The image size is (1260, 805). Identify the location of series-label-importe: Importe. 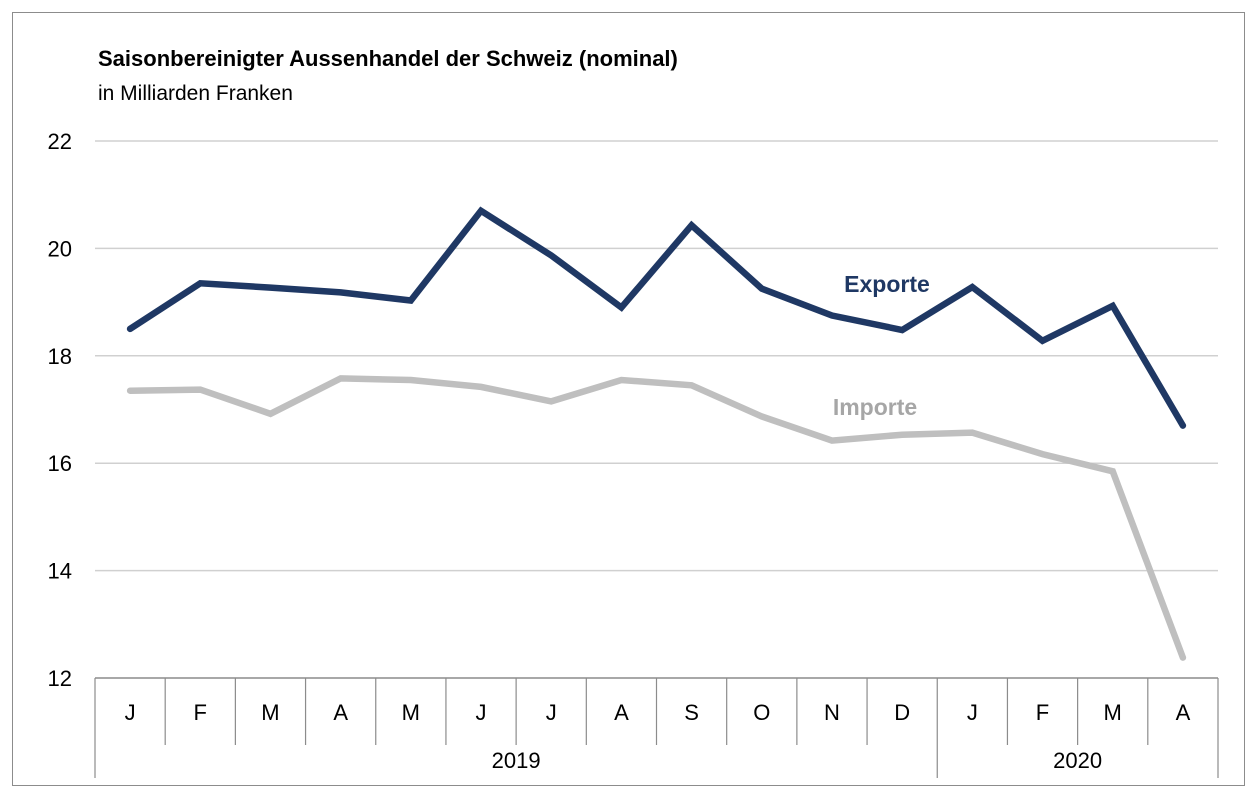
(875, 407).